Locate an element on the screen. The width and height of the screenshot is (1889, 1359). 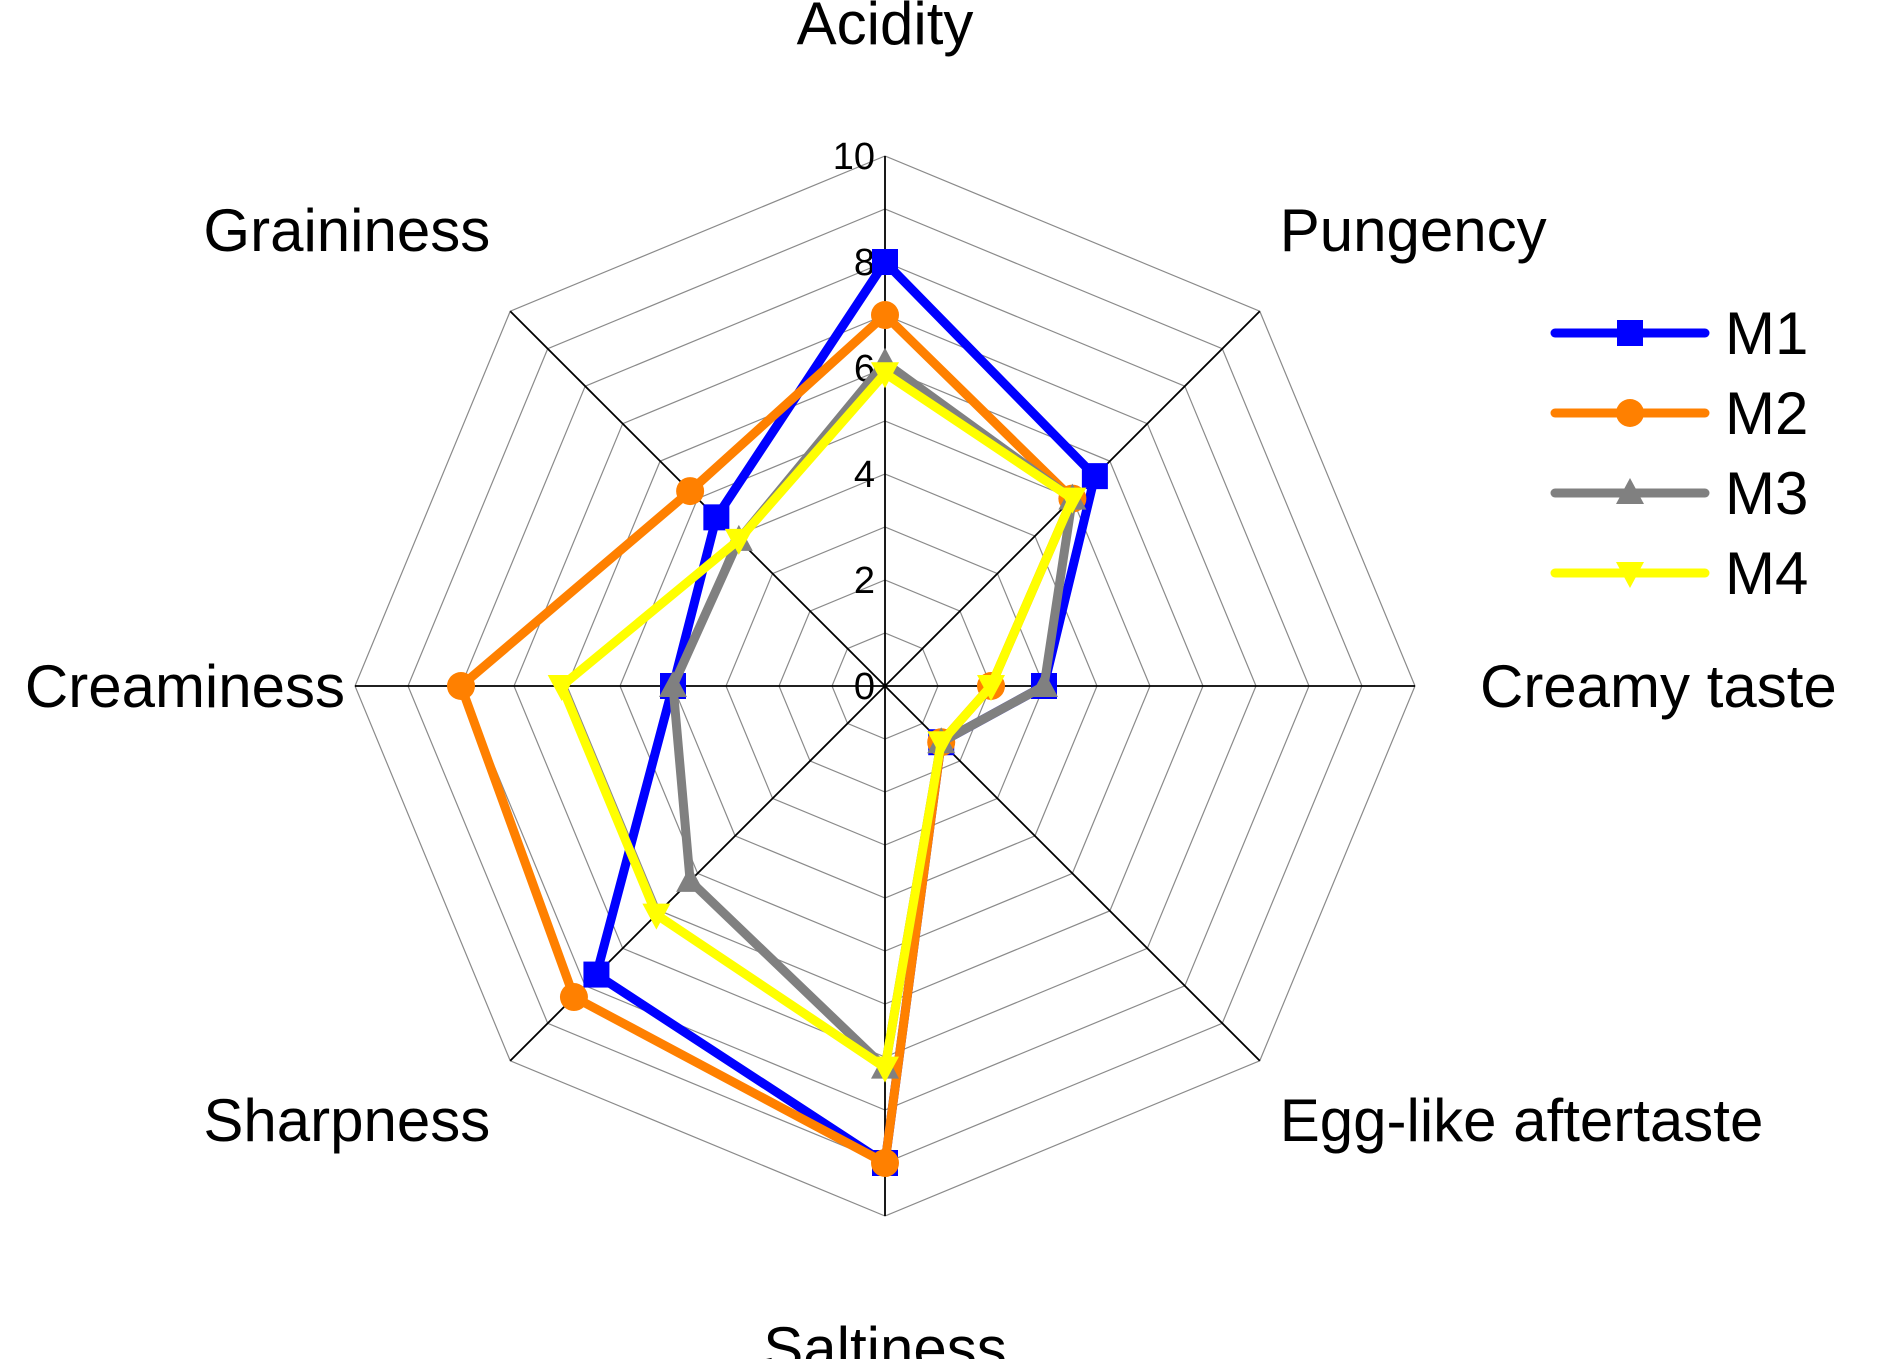
tick-label: 4 is located at coordinates (864, 475).